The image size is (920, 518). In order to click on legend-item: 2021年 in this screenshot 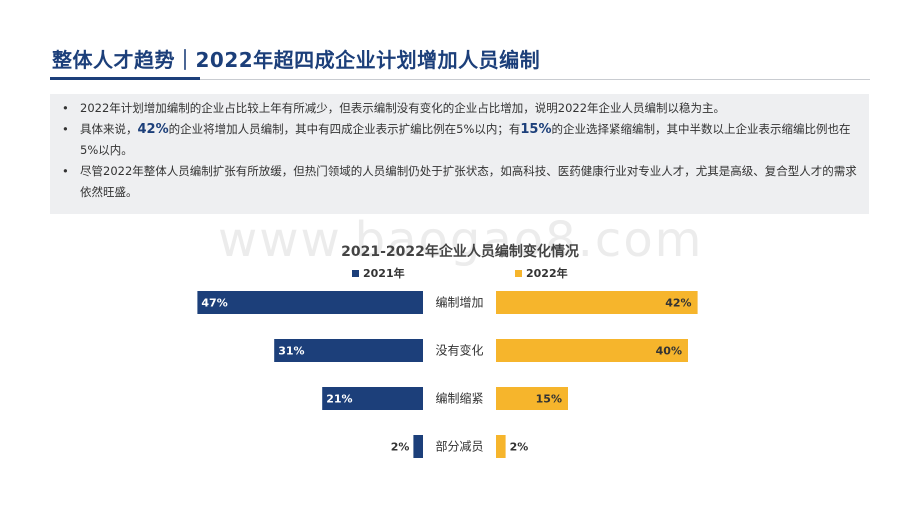, I will do `click(378, 273)`.